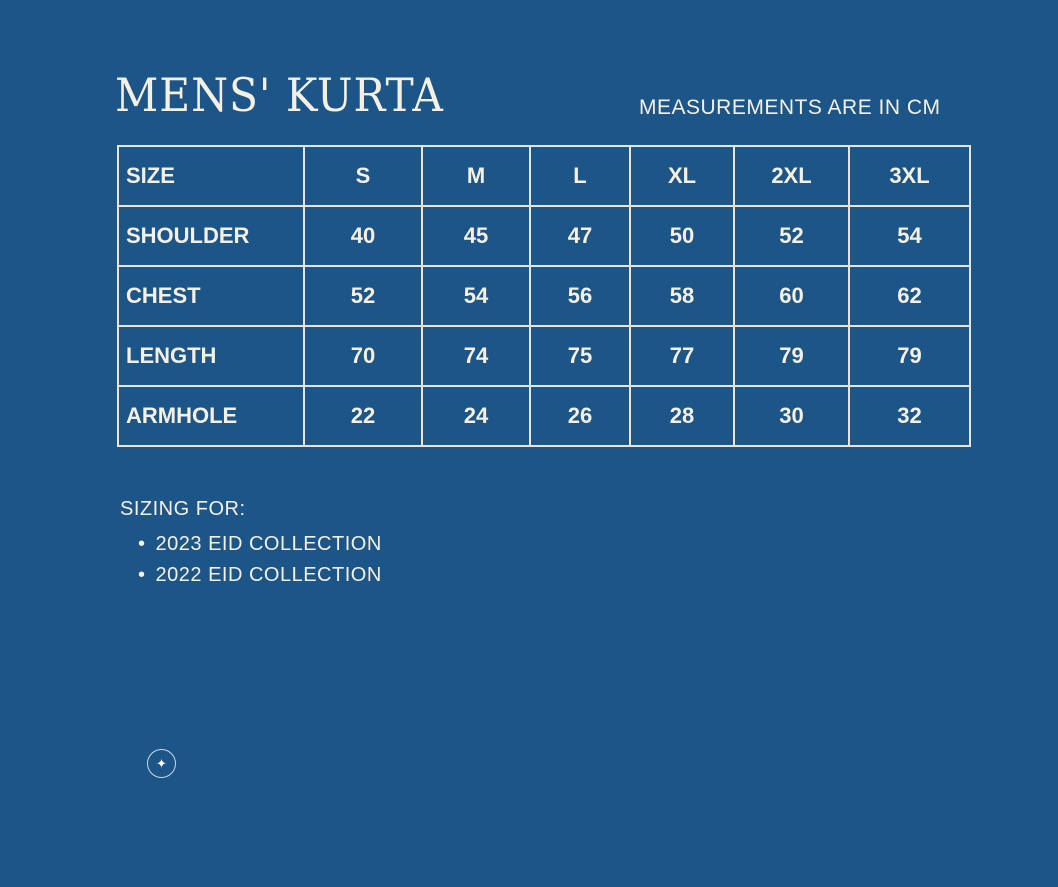 The width and height of the screenshot is (1058, 887). I want to click on collection-list: 2023 EID COLLECTION 2022 EID COLLECTION, so click(251, 560).